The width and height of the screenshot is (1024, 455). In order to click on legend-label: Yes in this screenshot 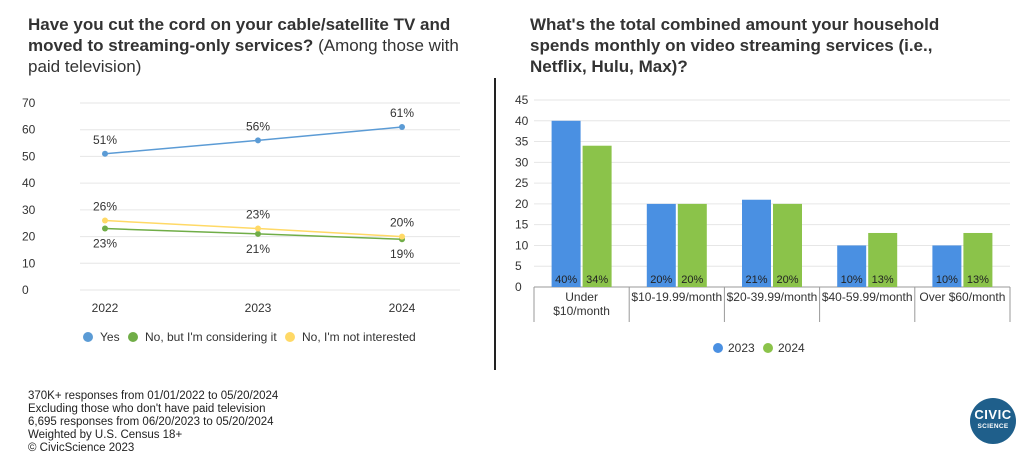, I will do `click(110, 337)`.